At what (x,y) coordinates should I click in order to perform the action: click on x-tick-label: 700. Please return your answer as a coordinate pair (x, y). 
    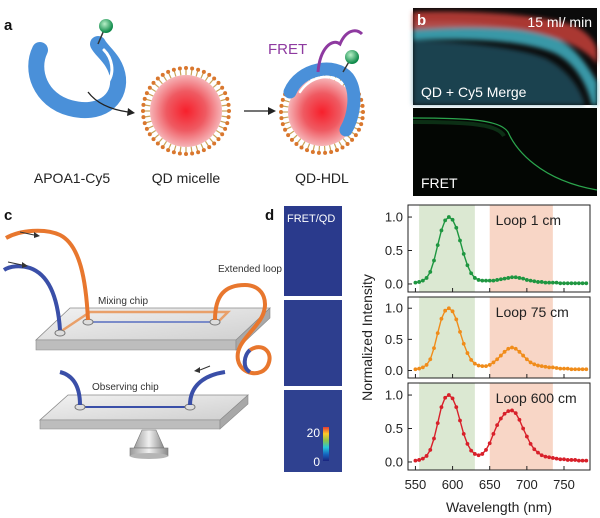
    Looking at the image, I should click on (527, 484).